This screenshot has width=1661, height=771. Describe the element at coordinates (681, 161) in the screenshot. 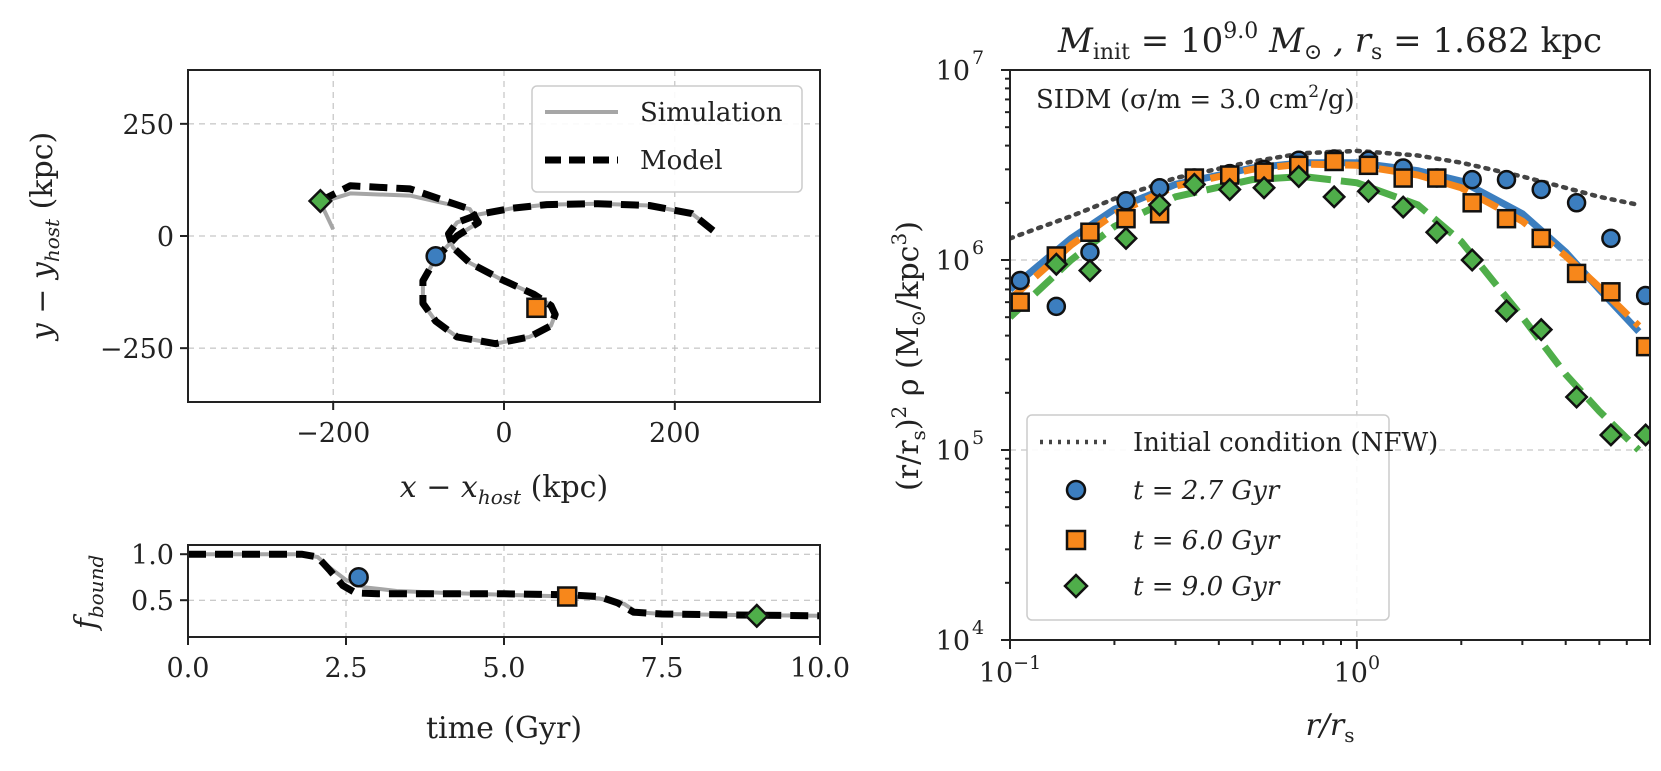

I see `legend-model-label: Model` at that location.